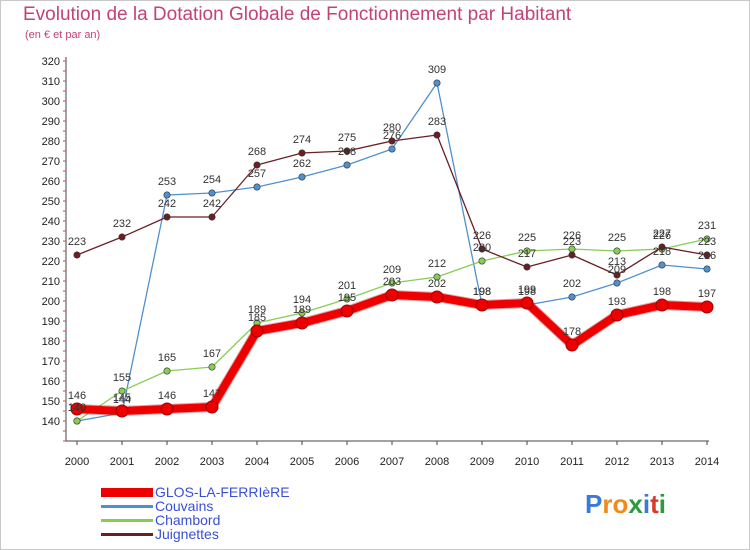  Describe the element at coordinates (302, 300) in the screenshot. I see `data-label-chambord: 194` at that location.